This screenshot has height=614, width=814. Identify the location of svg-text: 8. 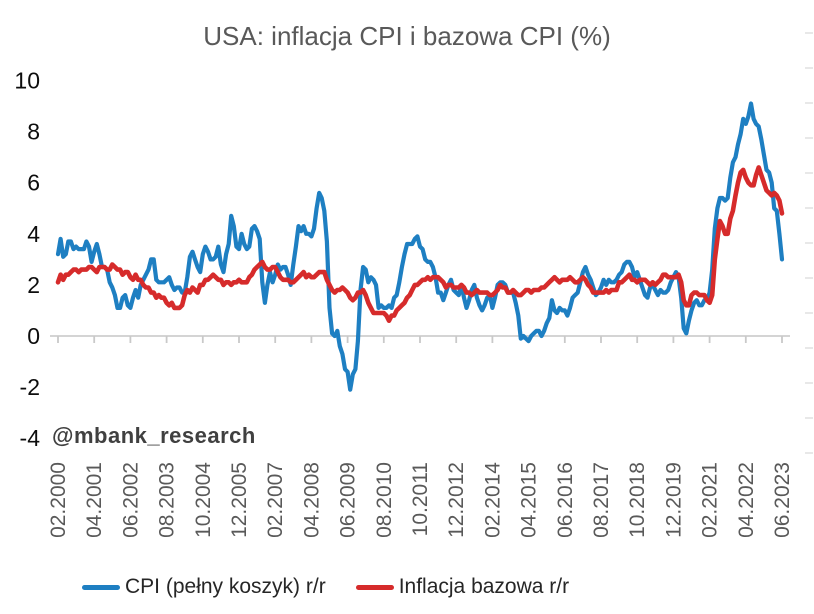
(33, 132).